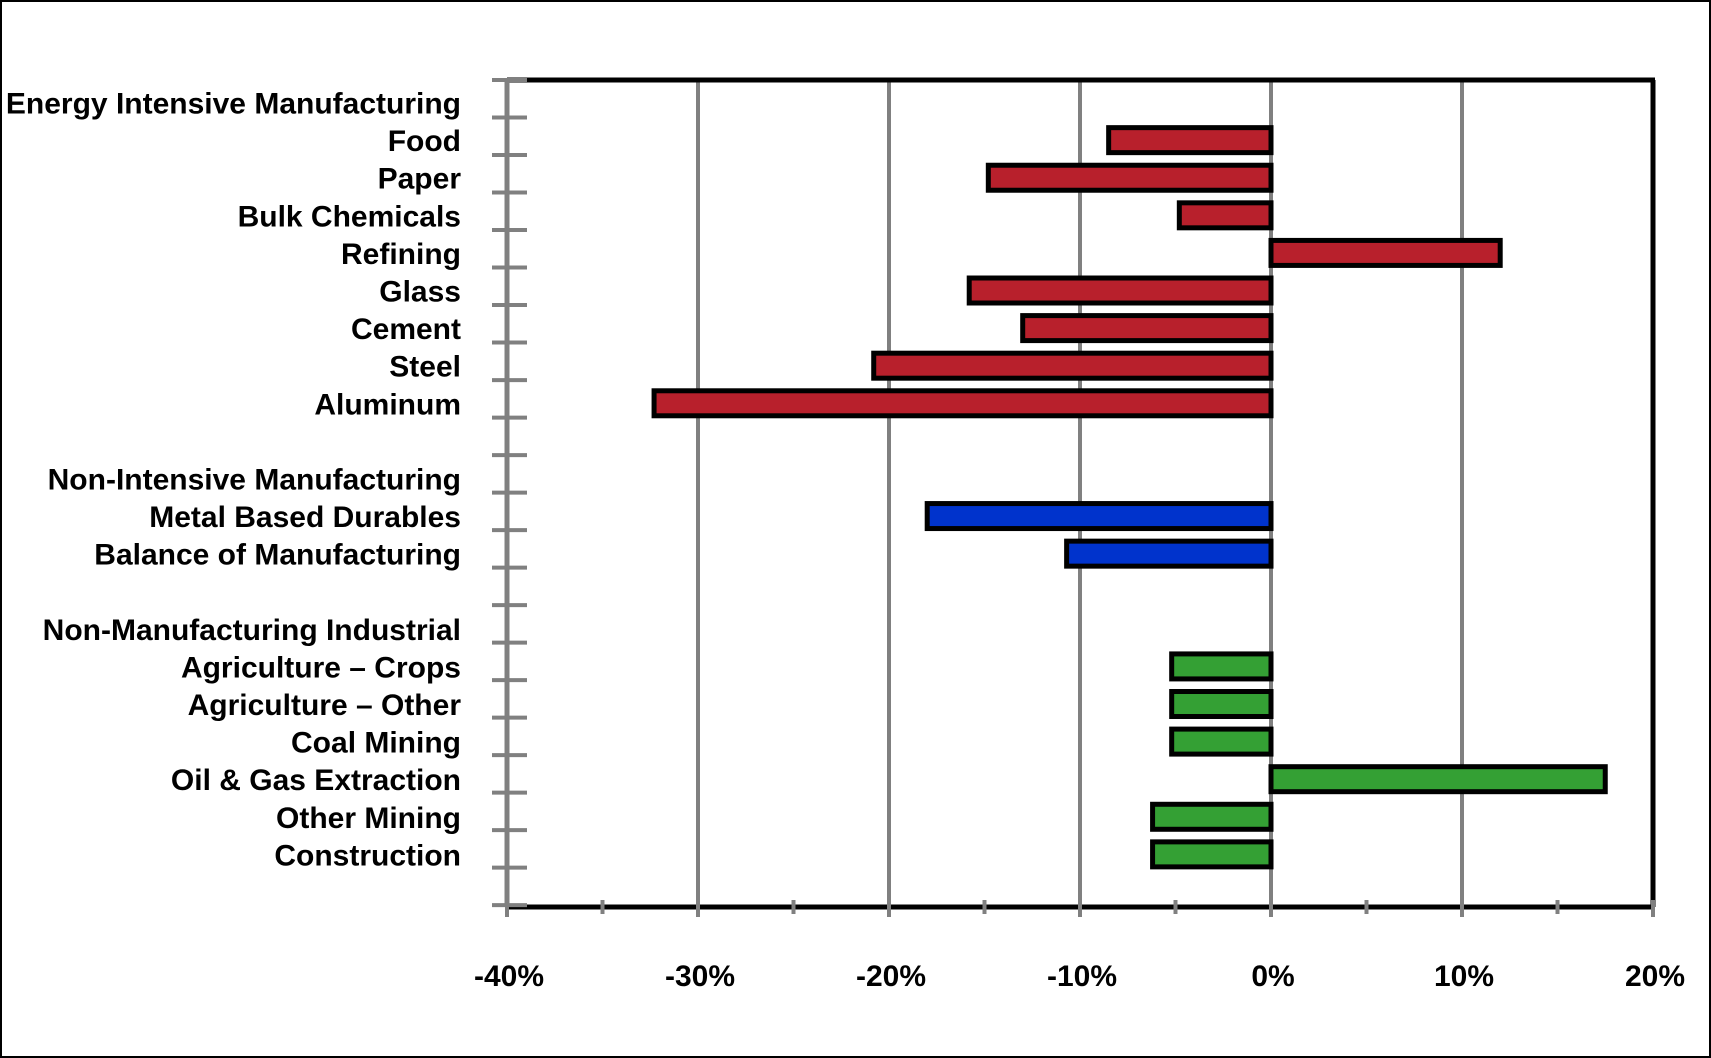 The height and width of the screenshot is (1058, 1711). Describe the element at coordinates (325, 705) in the screenshot. I see `category-label: Agriculture – Other` at that location.